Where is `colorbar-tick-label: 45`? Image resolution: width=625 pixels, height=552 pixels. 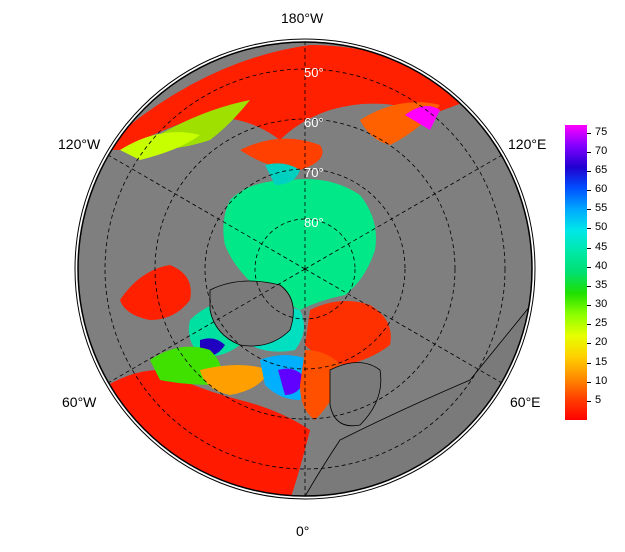
colorbar-tick-label: 45 is located at coordinates (601, 246).